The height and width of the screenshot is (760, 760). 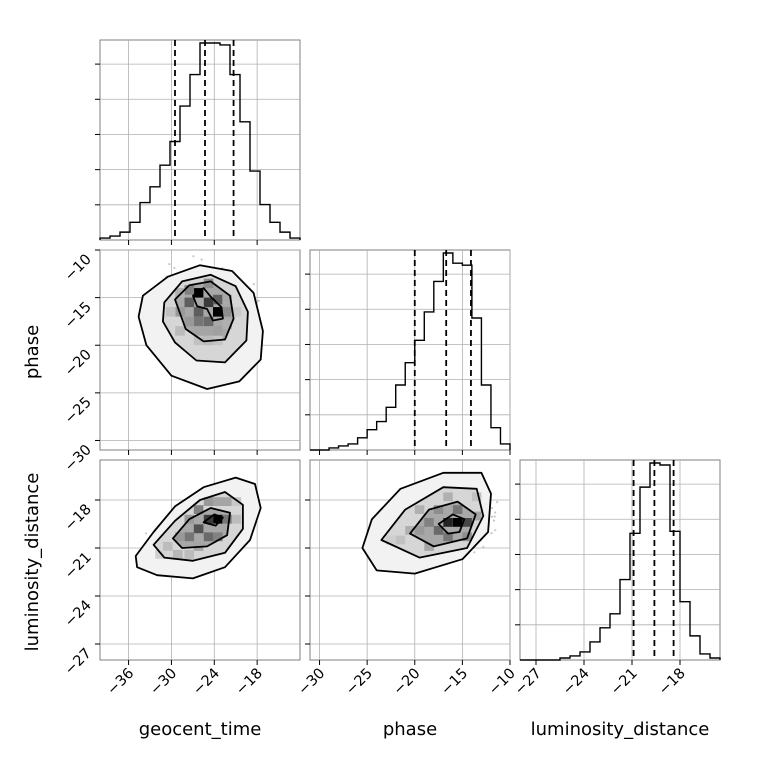 I want to click on panel-phase-vs-geocent-time: −10 −15 −20 −25 −30, so click(x=181, y=362).